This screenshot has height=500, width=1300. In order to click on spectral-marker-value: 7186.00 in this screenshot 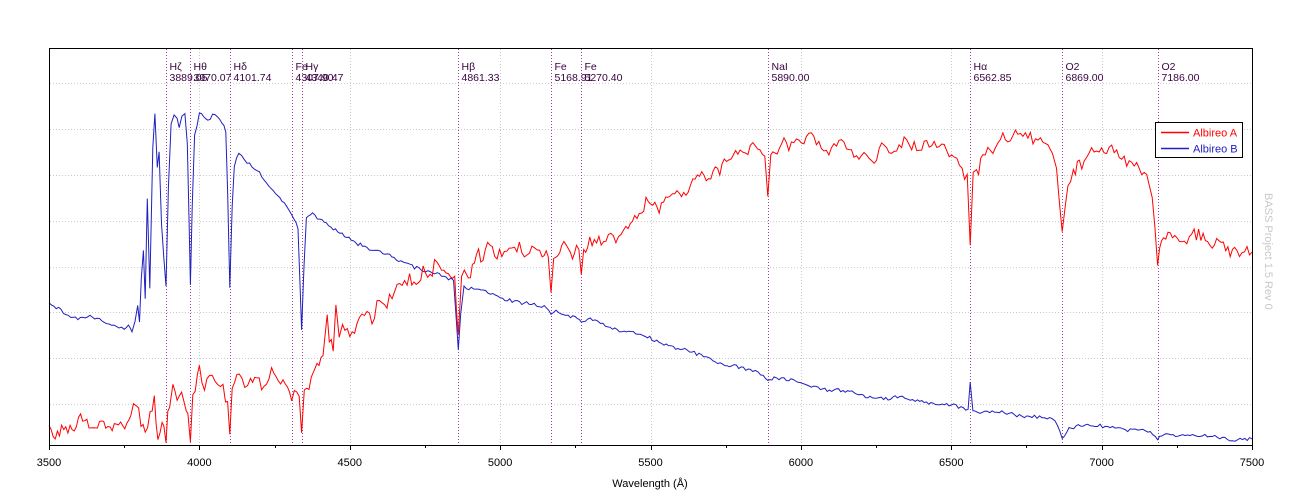, I will do `click(1181, 78)`.